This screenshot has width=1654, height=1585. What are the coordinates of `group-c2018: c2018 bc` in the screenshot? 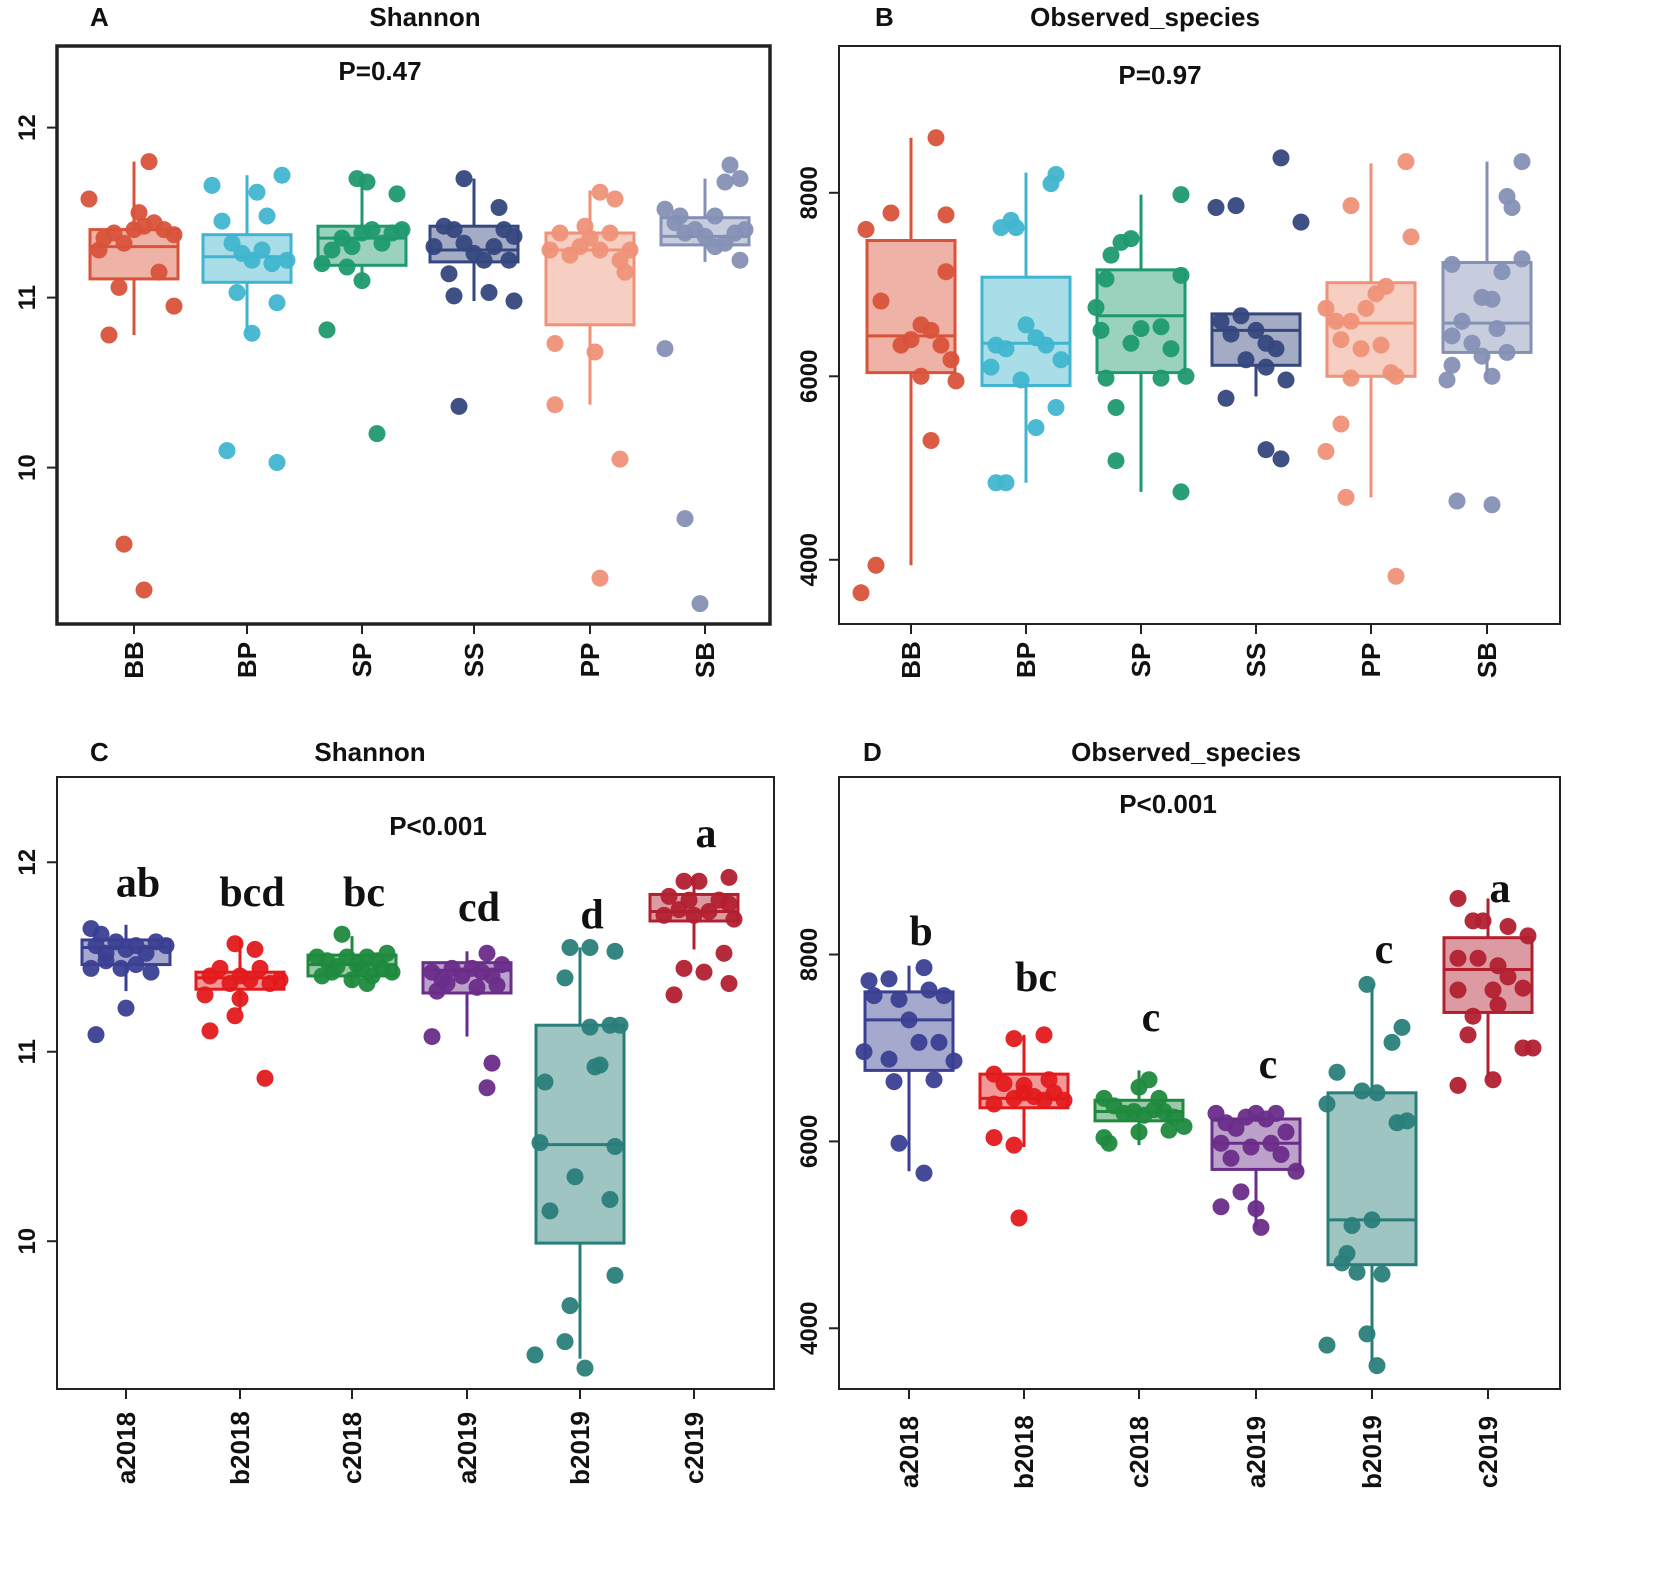 It's located at (353, 1177).